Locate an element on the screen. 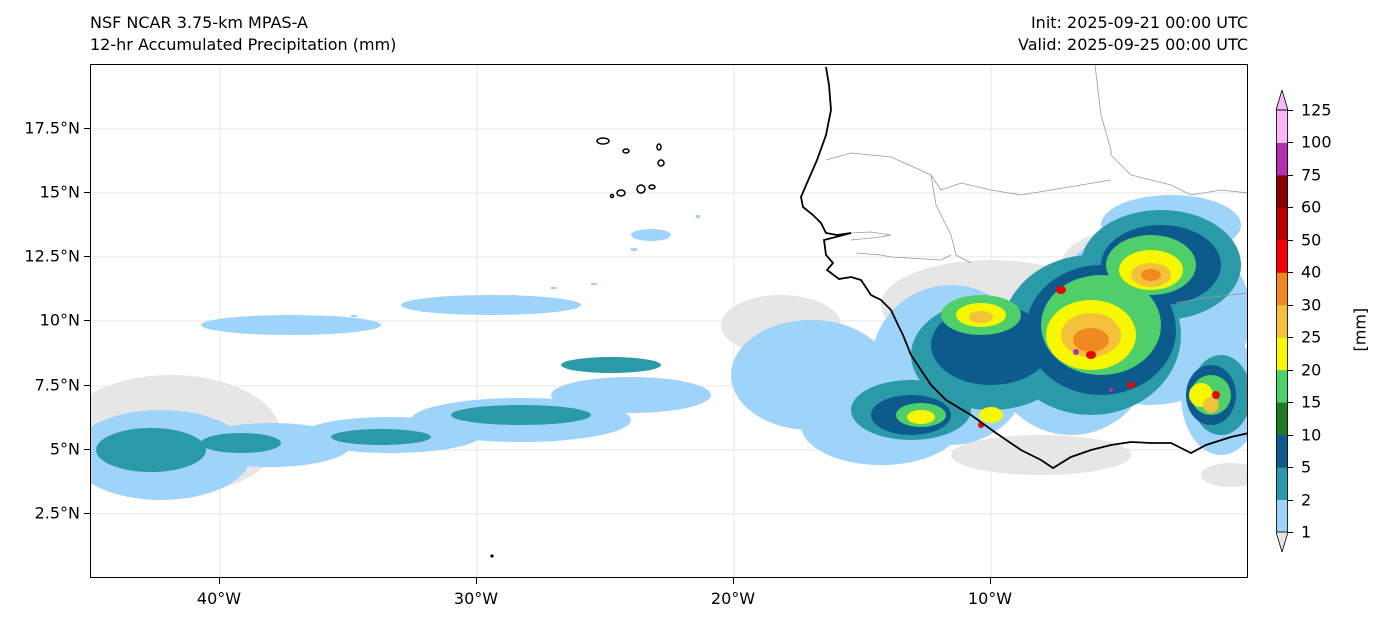 The image size is (1378, 623). colorbar-tick-label: 75 is located at coordinates (1311, 175).